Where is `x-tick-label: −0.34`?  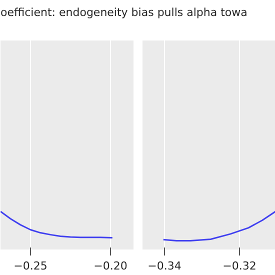 x-tick-label: −0.34 is located at coordinates (165, 266).